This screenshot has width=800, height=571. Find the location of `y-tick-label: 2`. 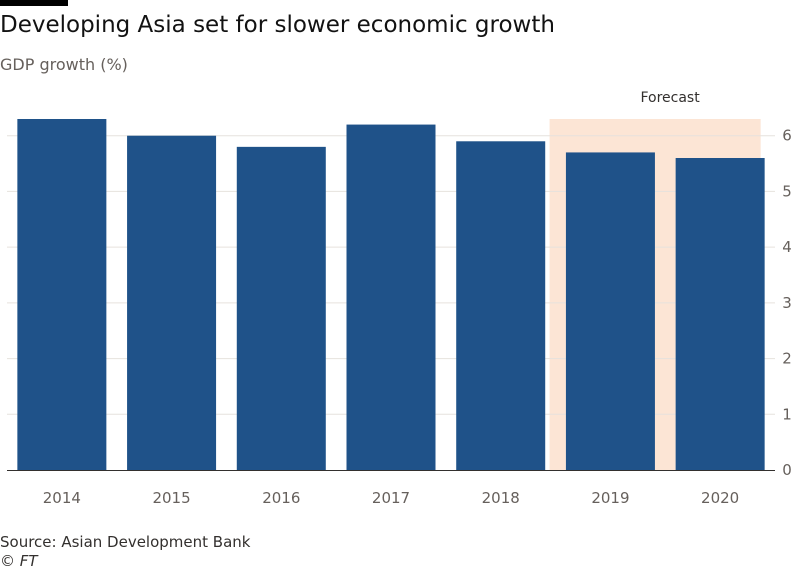

y-tick-label: 2 is located at coordinates (787, 359).